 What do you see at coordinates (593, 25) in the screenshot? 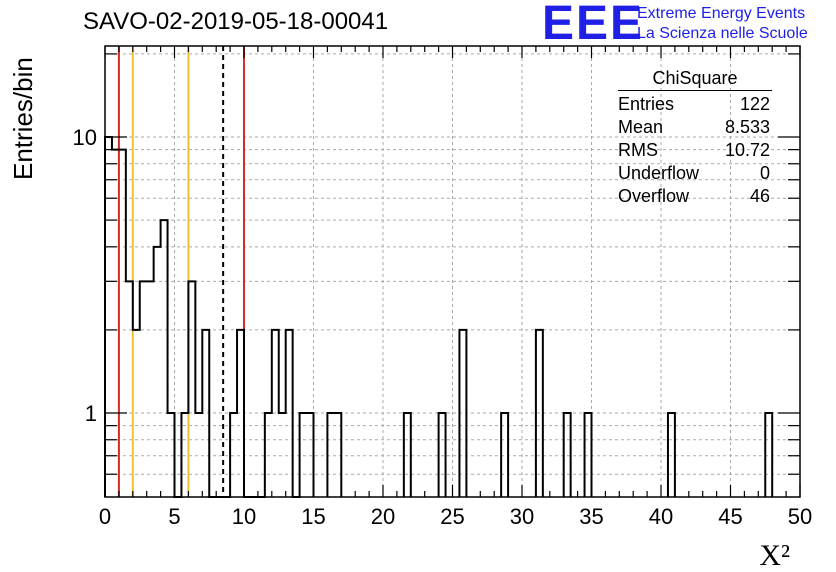
I see `eee-logo: EEE` at bounding box center [593, 25].